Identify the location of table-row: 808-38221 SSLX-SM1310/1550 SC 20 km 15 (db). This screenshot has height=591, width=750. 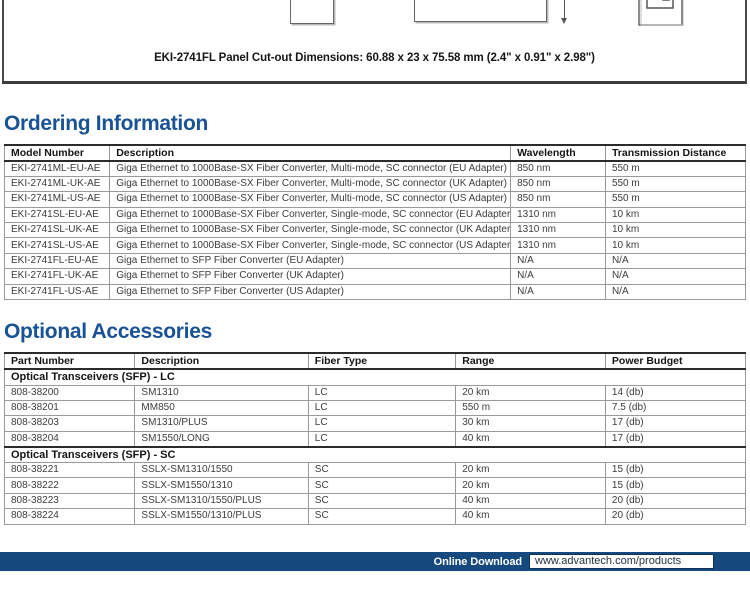
(375, 470).